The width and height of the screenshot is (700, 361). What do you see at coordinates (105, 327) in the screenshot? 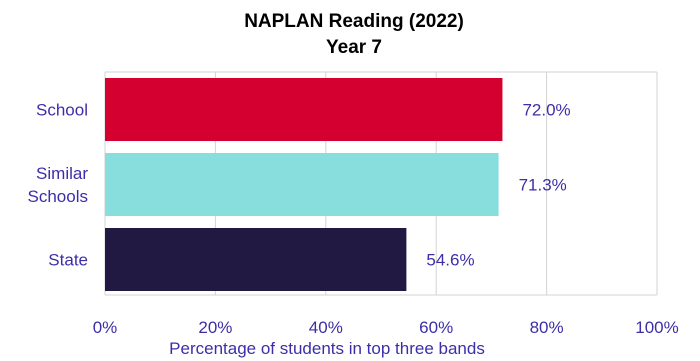
I see `x-tick-label-0: 0%` at bounding box center [105, 327].